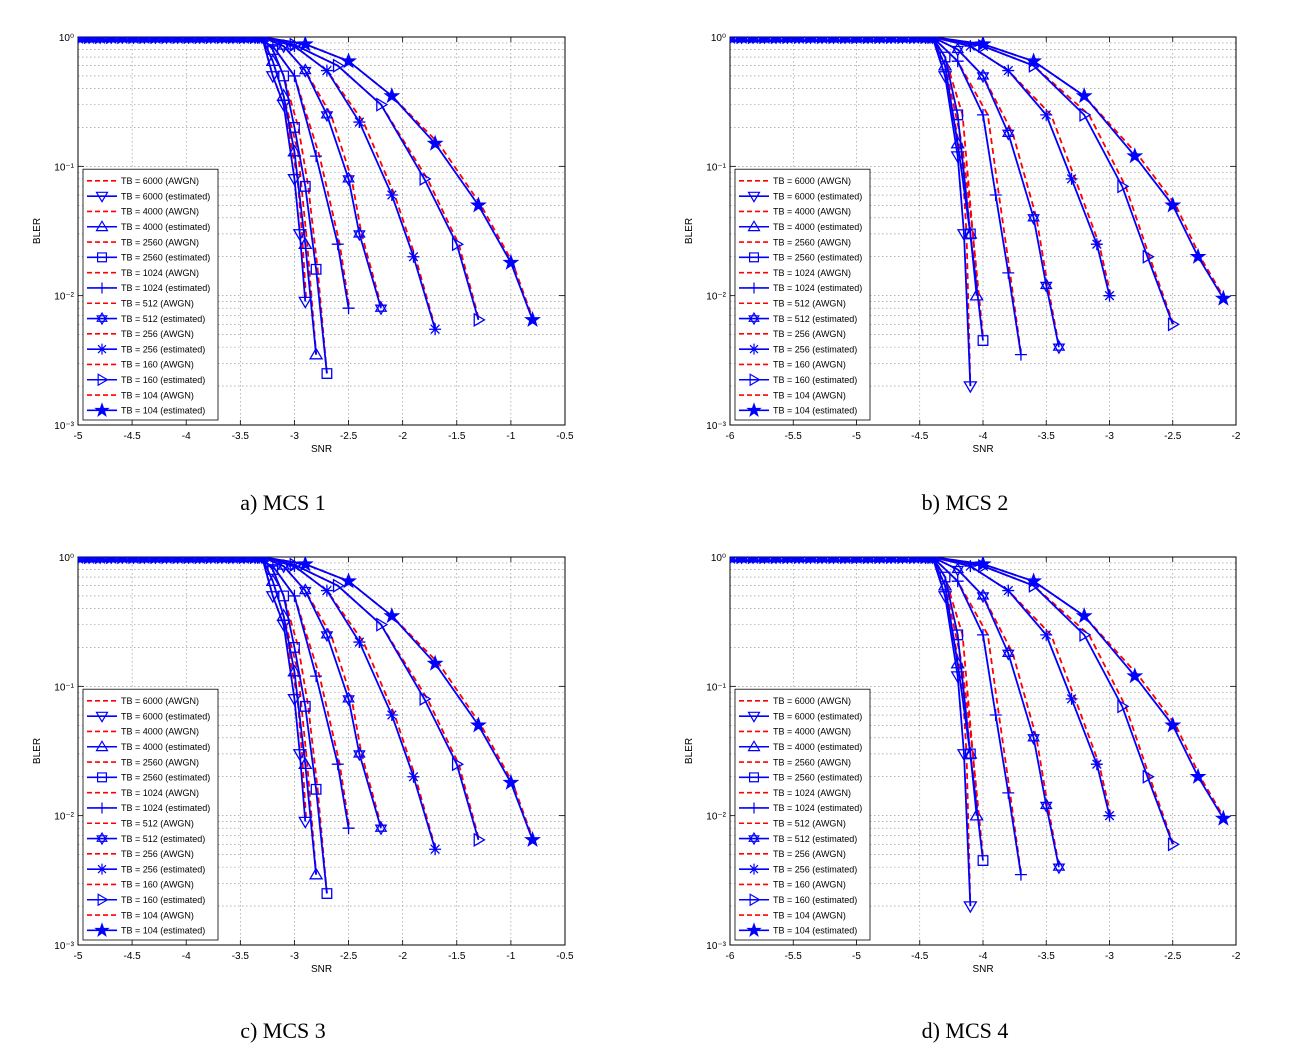  Describe the element at coordinates (66, 558) in the screenshot. I see `y-tick-label: 10⁰` at that location.